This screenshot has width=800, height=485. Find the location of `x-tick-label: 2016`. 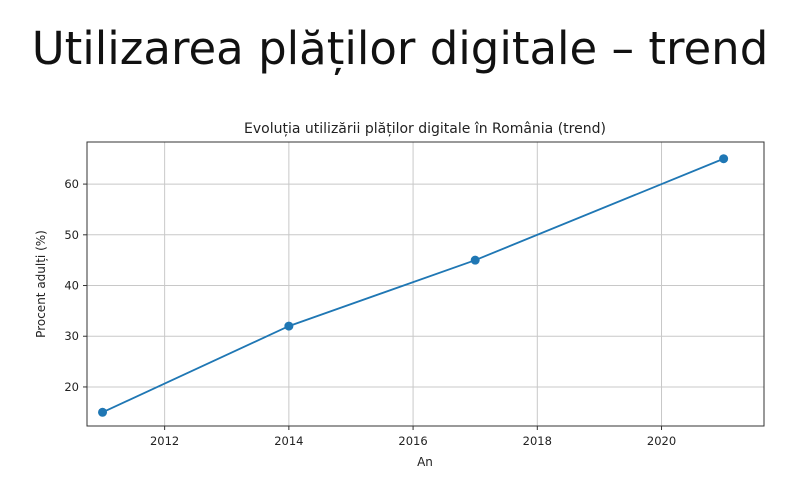

x-tick-label: 2016 is located at coordinates (412, 441).